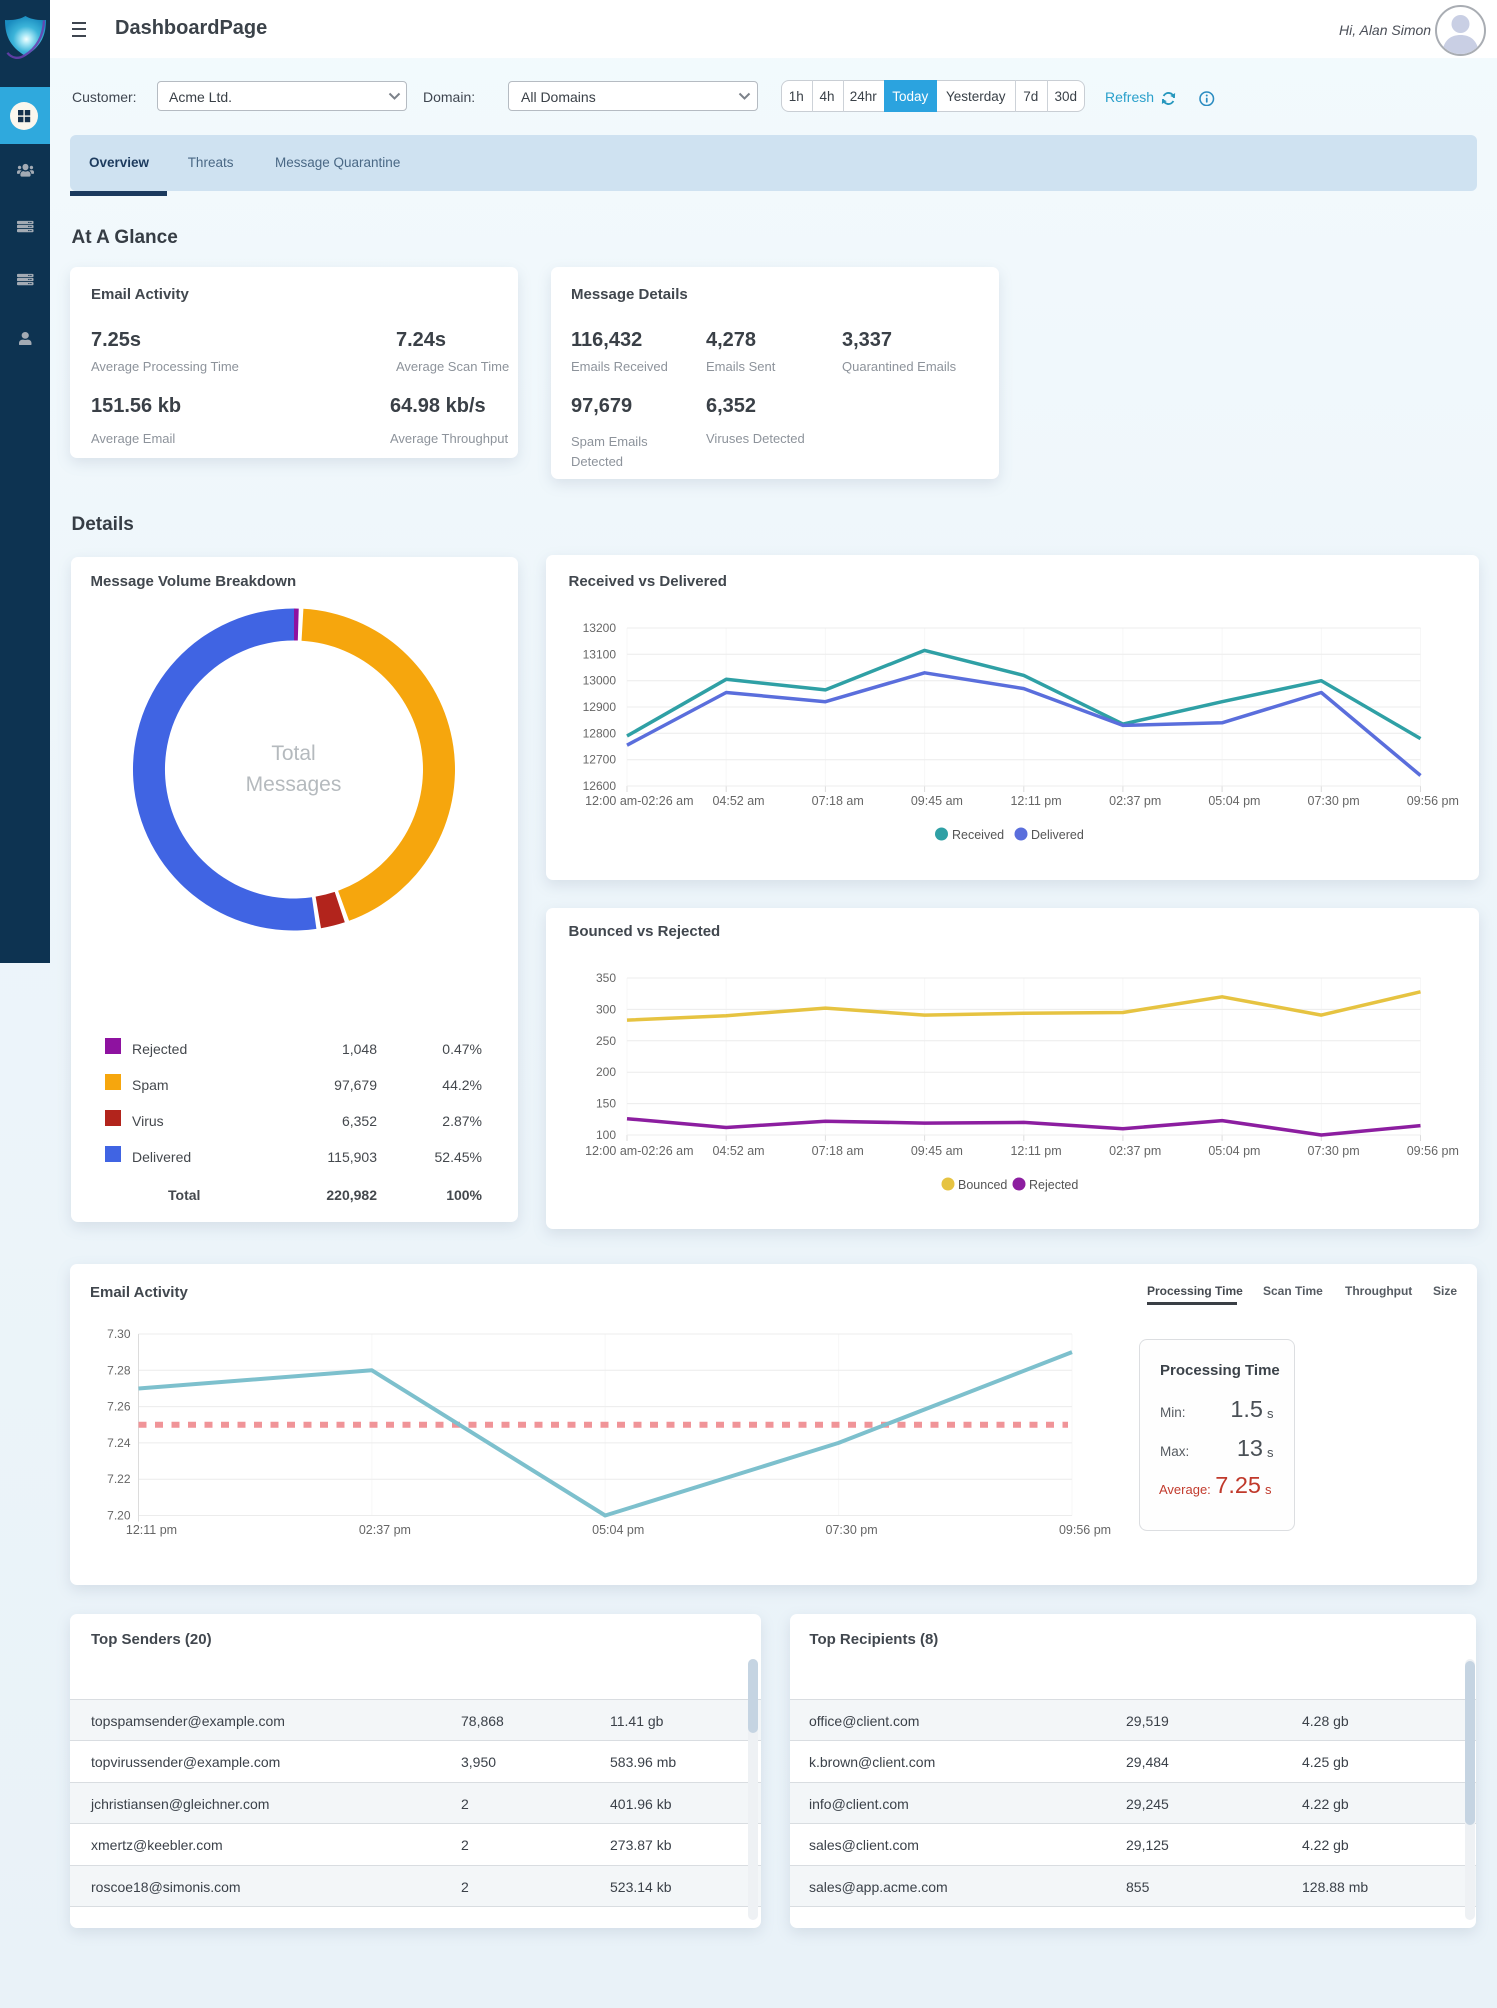 The image size is (1497, 2008). Describe the element at coordinates (600, 733) in the screenshot. I see `svg-text: 12800` at that location.